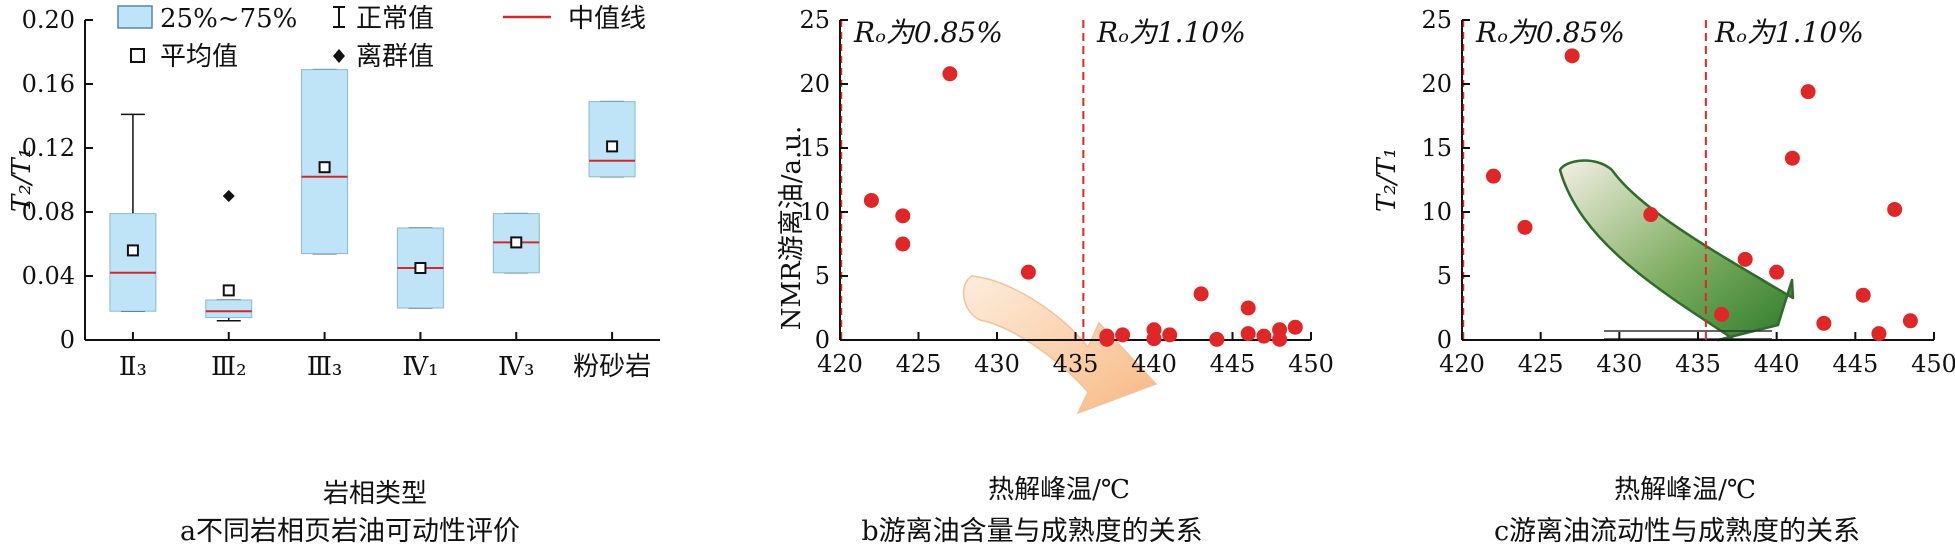 This screenshot has width=1955, height=550. Describe the element at coordinates (395, 57) in the screenshot. I see `legend-outlier-label: 离群值` at that location.